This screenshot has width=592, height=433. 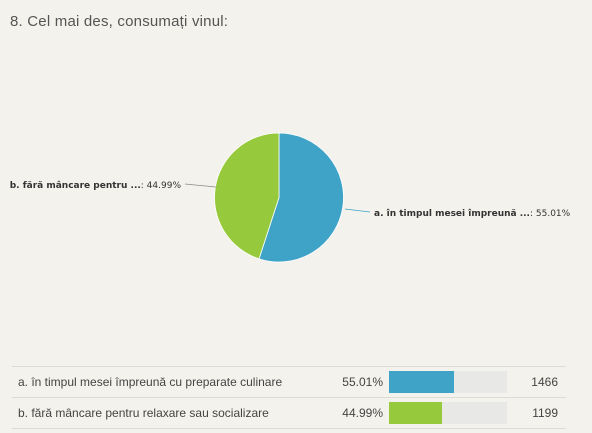 What do you see at coordinates (540, 413) in the screenshot?
I see `answer-count: 1199` at bounding box center [540, 413].